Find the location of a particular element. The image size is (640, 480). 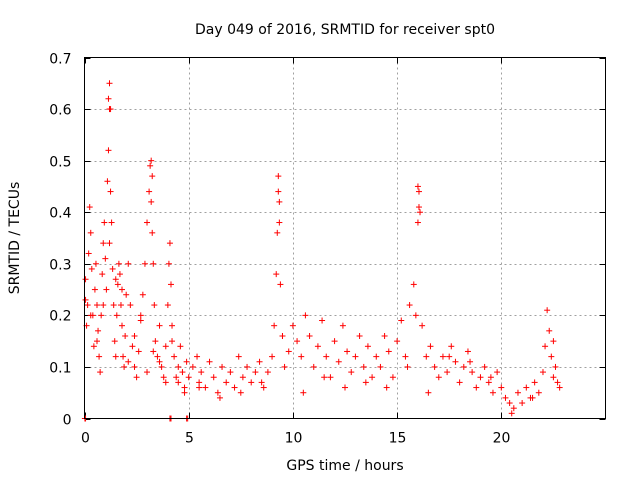

x-tick-label: 5 is located at coordinates (189, 439).